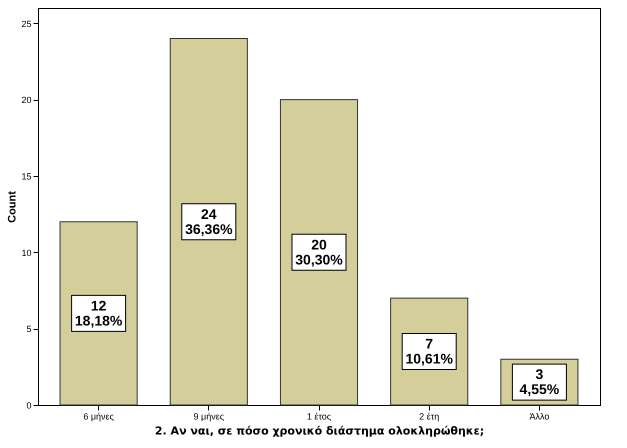 This screenshot has height=448, width=627. I want to click on x-axis-title: 2. Αν ναι, σε πόσο χρονικό διάστημα ολοκληρώθηκε;, so click(319, 431).